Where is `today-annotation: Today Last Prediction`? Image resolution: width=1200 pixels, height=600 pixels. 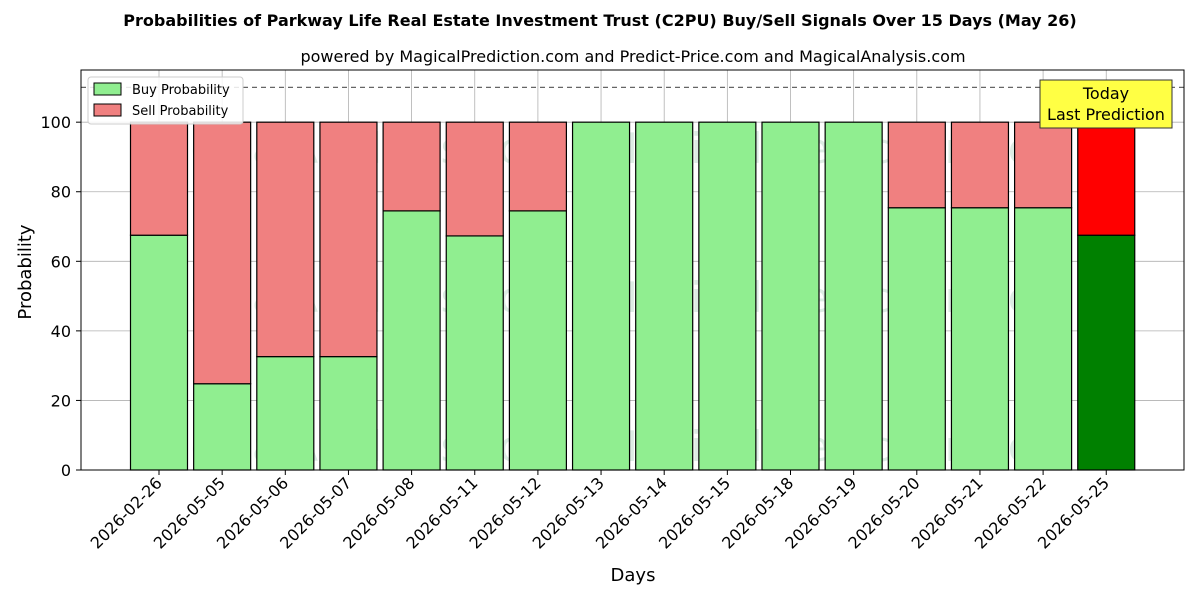
today-annotation: Today Last Prediction is located at coordinates (1106, 104).